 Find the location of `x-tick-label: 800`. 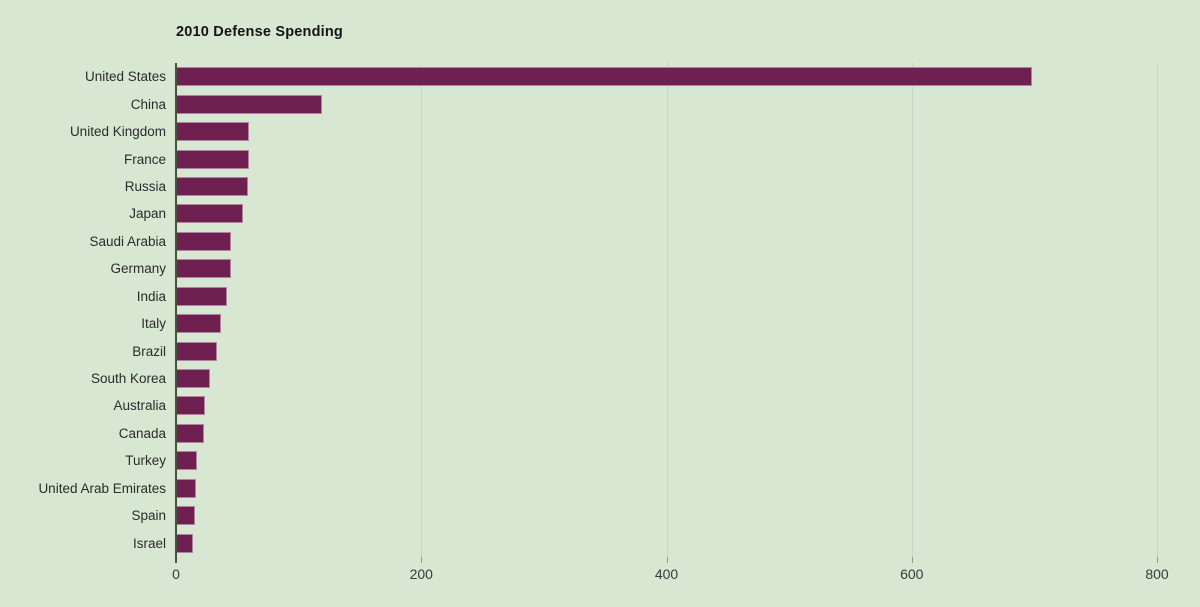

x-tick-label: 800 is located at coordinates (1157, 574).